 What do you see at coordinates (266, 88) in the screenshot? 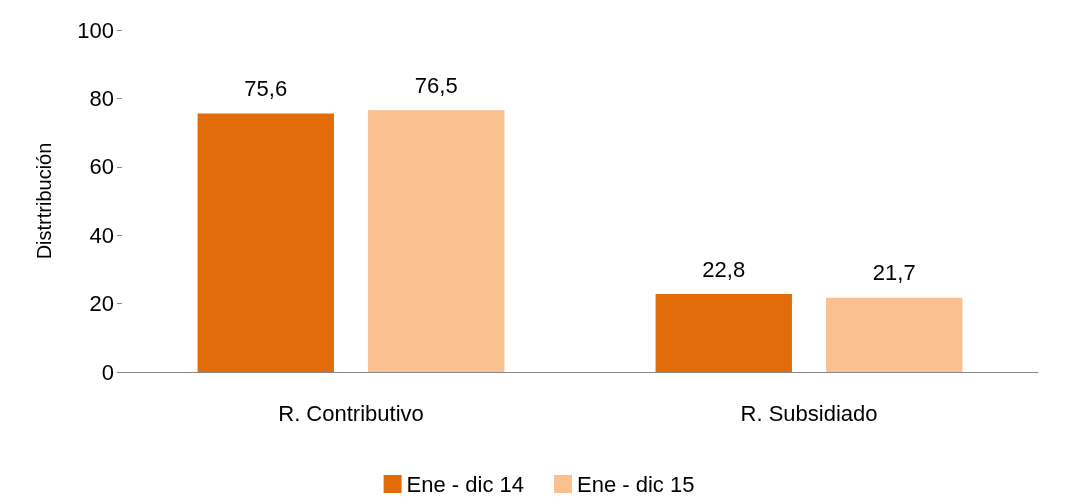
I see `data-label: 75,6` at bounding box center [266, 88].